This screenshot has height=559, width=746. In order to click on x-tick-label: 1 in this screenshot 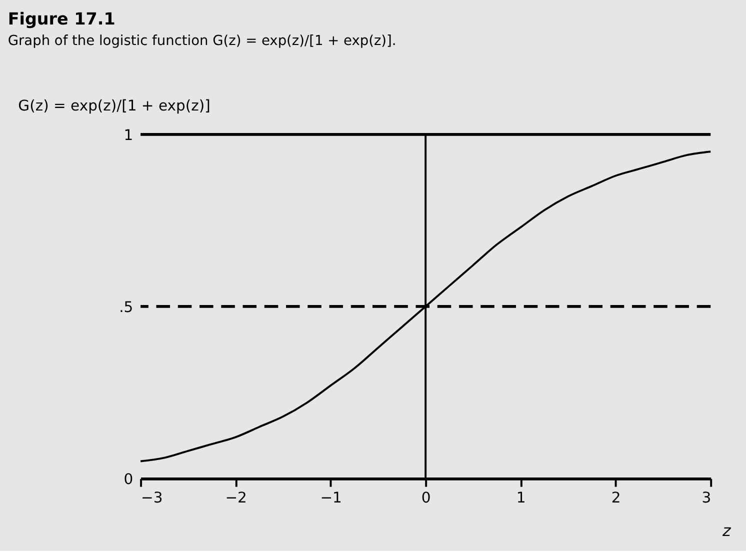, I will do `click(521, 498)`.